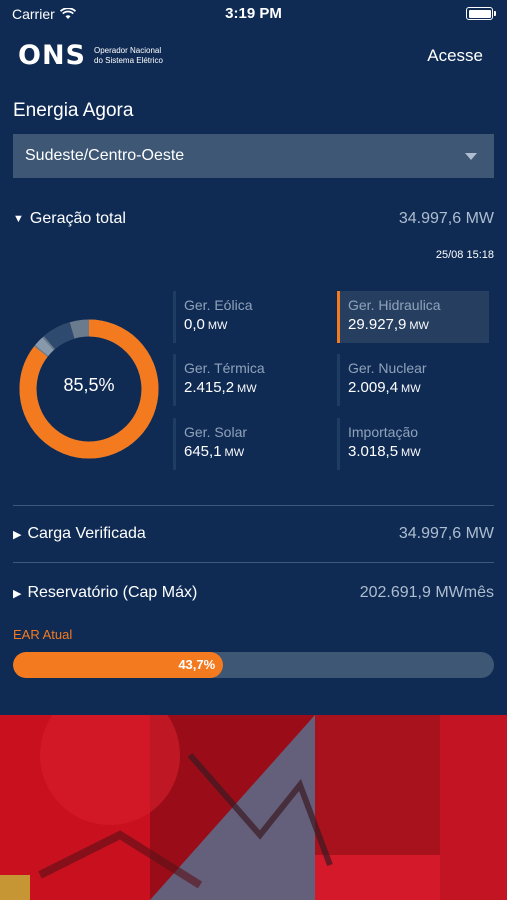 The height and width of the screenshot is (900, 507). I want to click on generation-toggle: ▼ Geração total 34.997,6 MW, so click(253, 219).